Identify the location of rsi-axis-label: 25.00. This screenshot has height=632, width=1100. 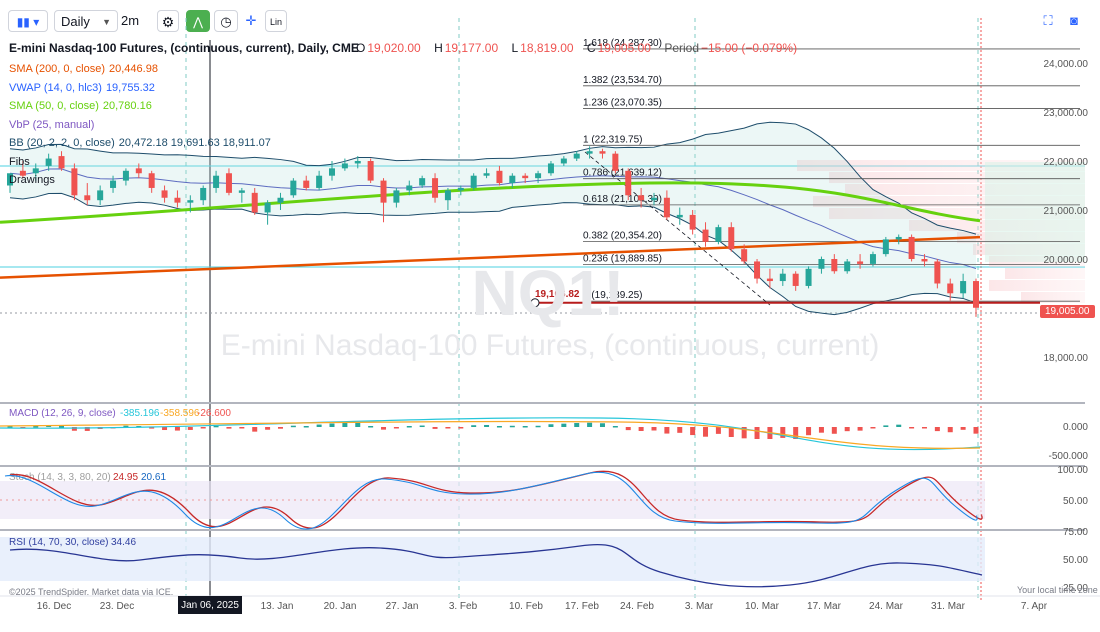
(1075, 588).